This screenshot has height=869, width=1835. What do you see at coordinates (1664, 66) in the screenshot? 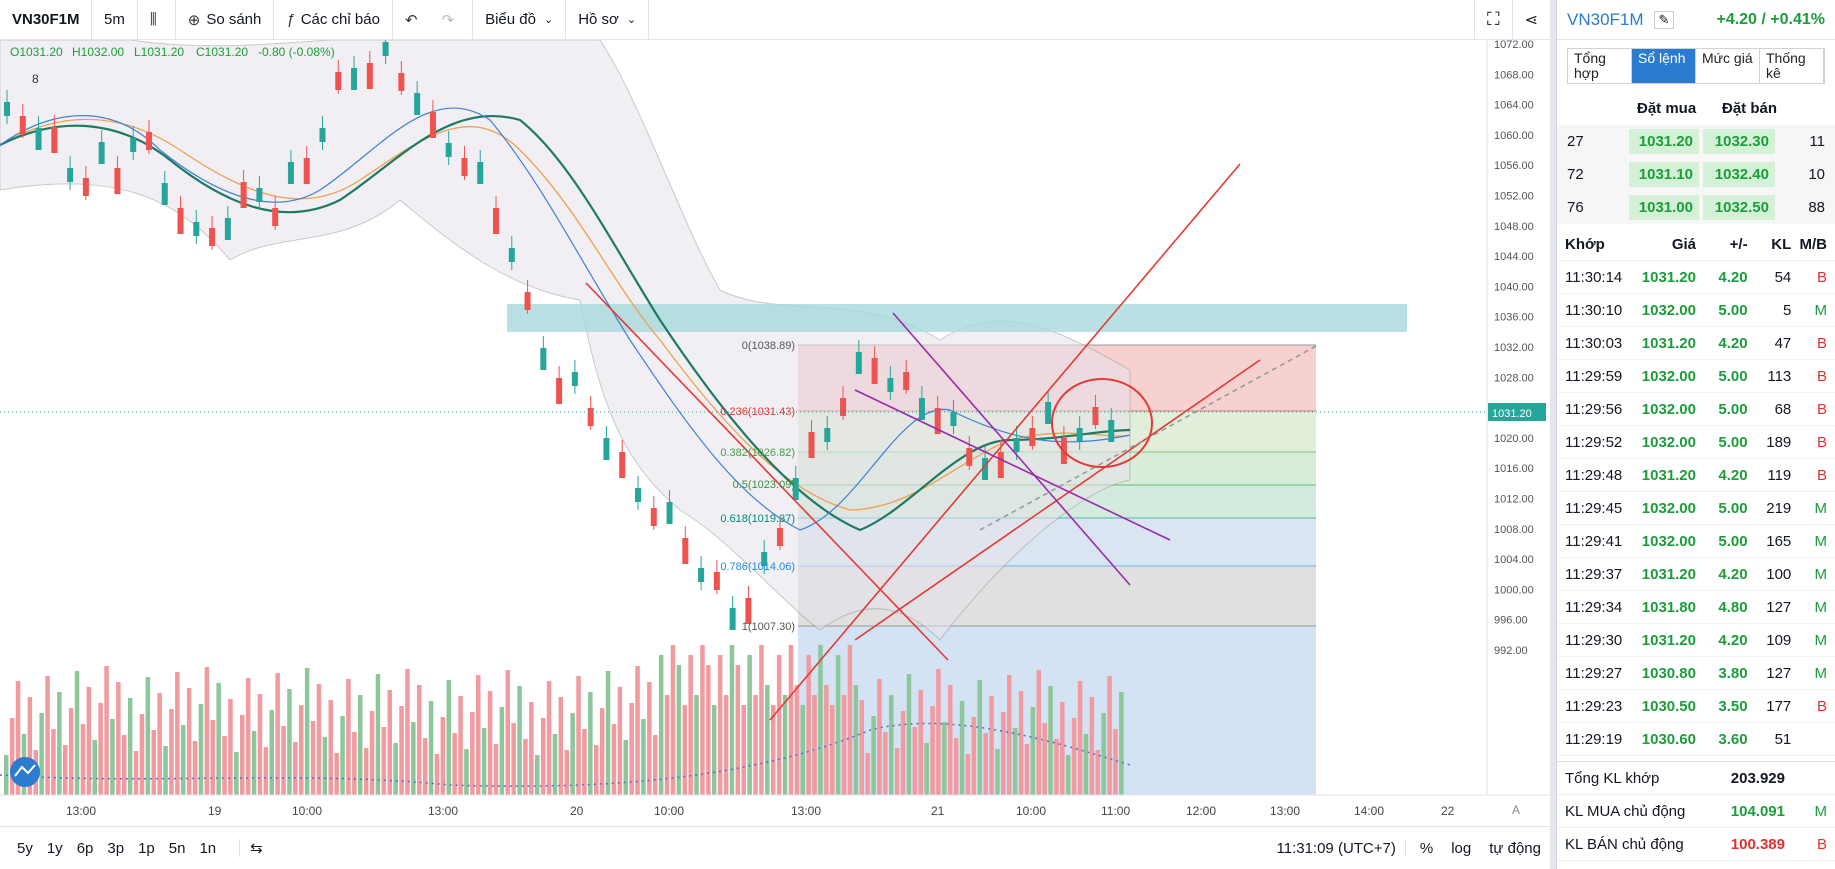
I see `tab-1: Sổ lệnh` at bounding box center [1664, 66].